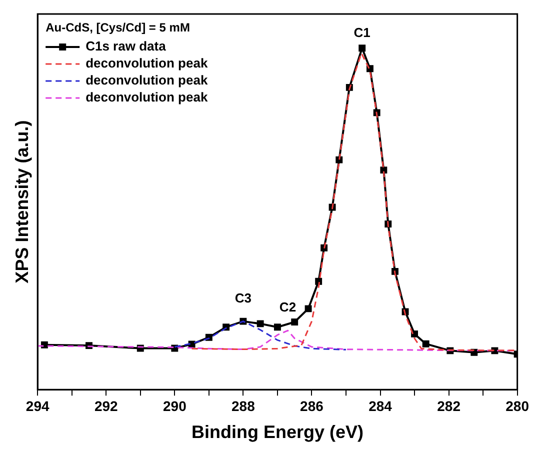 The width and height of the screenshot is (540, 461). I want to click on annotation: C3, so click(243, 298).